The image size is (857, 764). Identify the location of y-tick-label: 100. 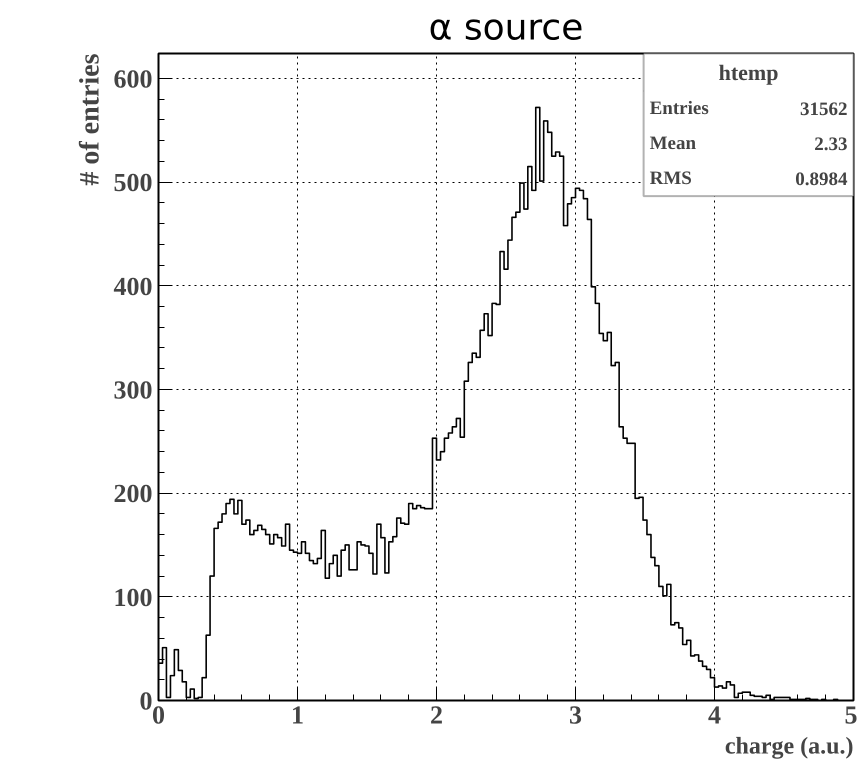
(133, 597).